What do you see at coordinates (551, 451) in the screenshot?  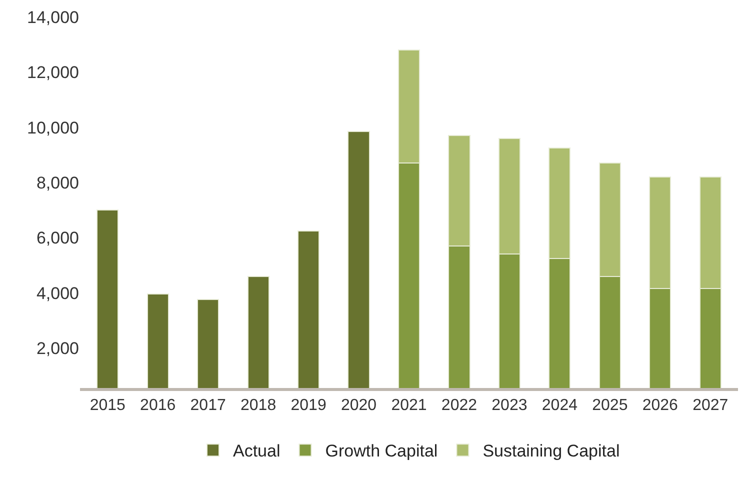 I see `legend-label: Sustaining Capital` at bounding box center [551, 451].